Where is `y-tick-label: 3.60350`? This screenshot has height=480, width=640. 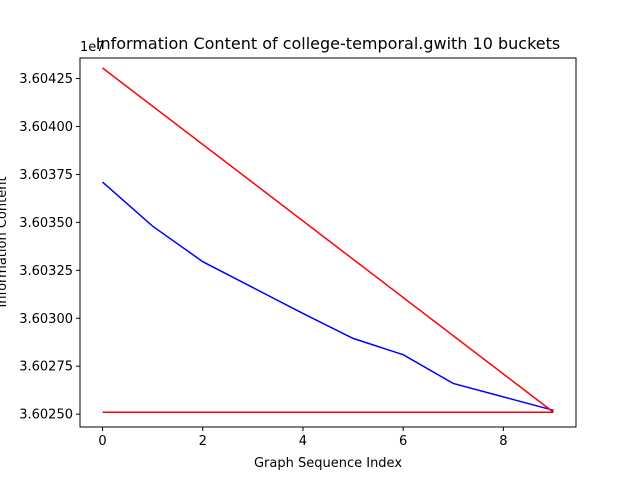 y-tick-label: 3.60350 is located at coordinates (46, 223).